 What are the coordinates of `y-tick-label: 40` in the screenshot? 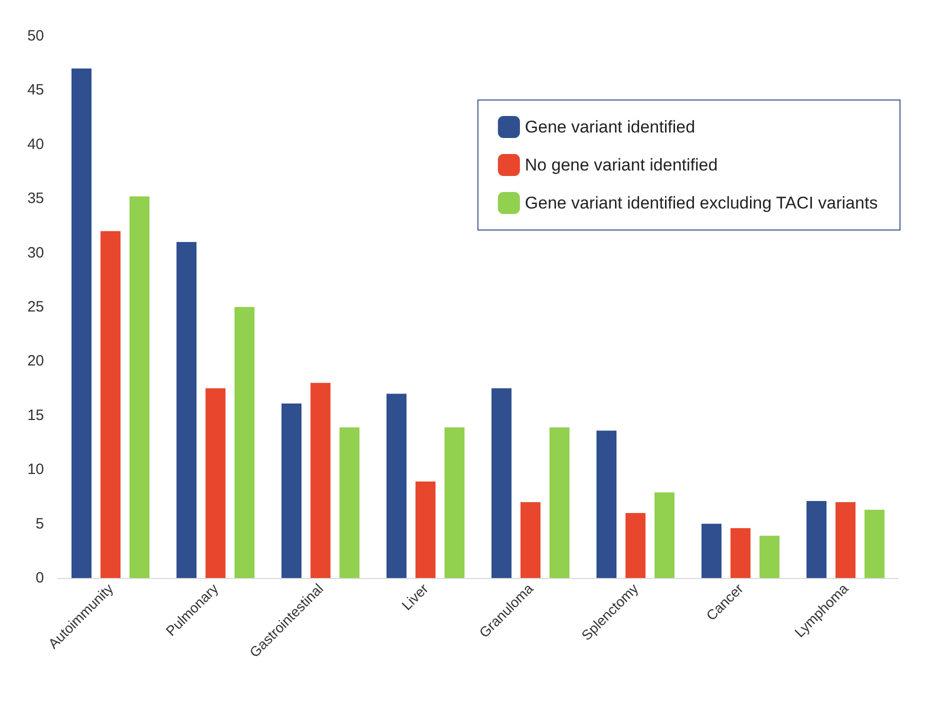 It's located at (35, 144).